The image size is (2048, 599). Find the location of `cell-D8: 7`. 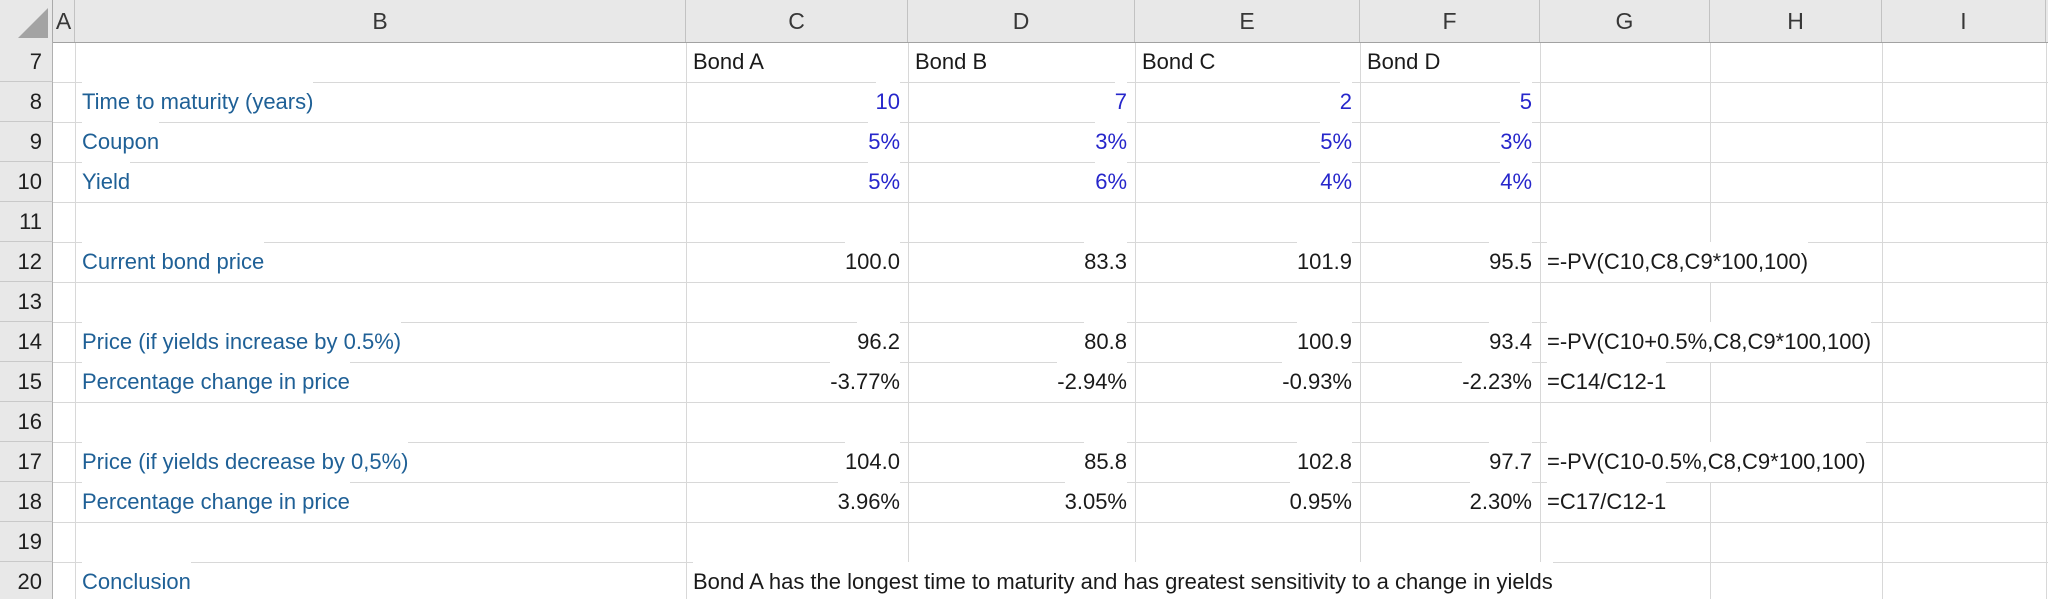

cell-D8: 7 is located at coordinates (1120, 102).